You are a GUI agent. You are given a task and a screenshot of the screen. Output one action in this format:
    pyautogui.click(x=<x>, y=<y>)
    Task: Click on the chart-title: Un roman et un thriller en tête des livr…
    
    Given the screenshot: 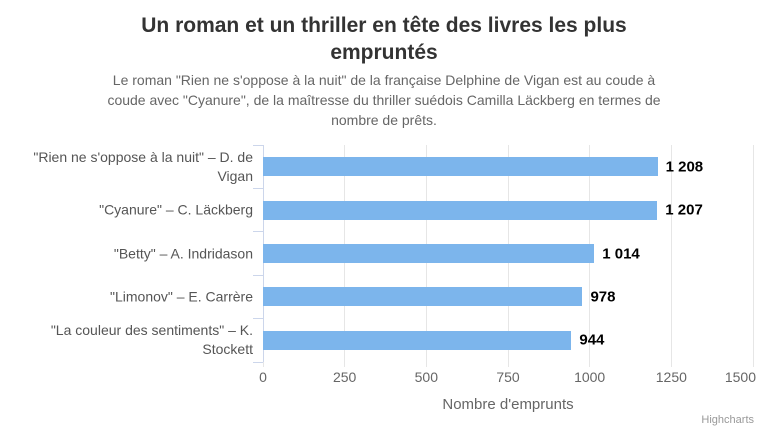 What is the action you would take?
    pyautogui.click(x=384, y=39)
    